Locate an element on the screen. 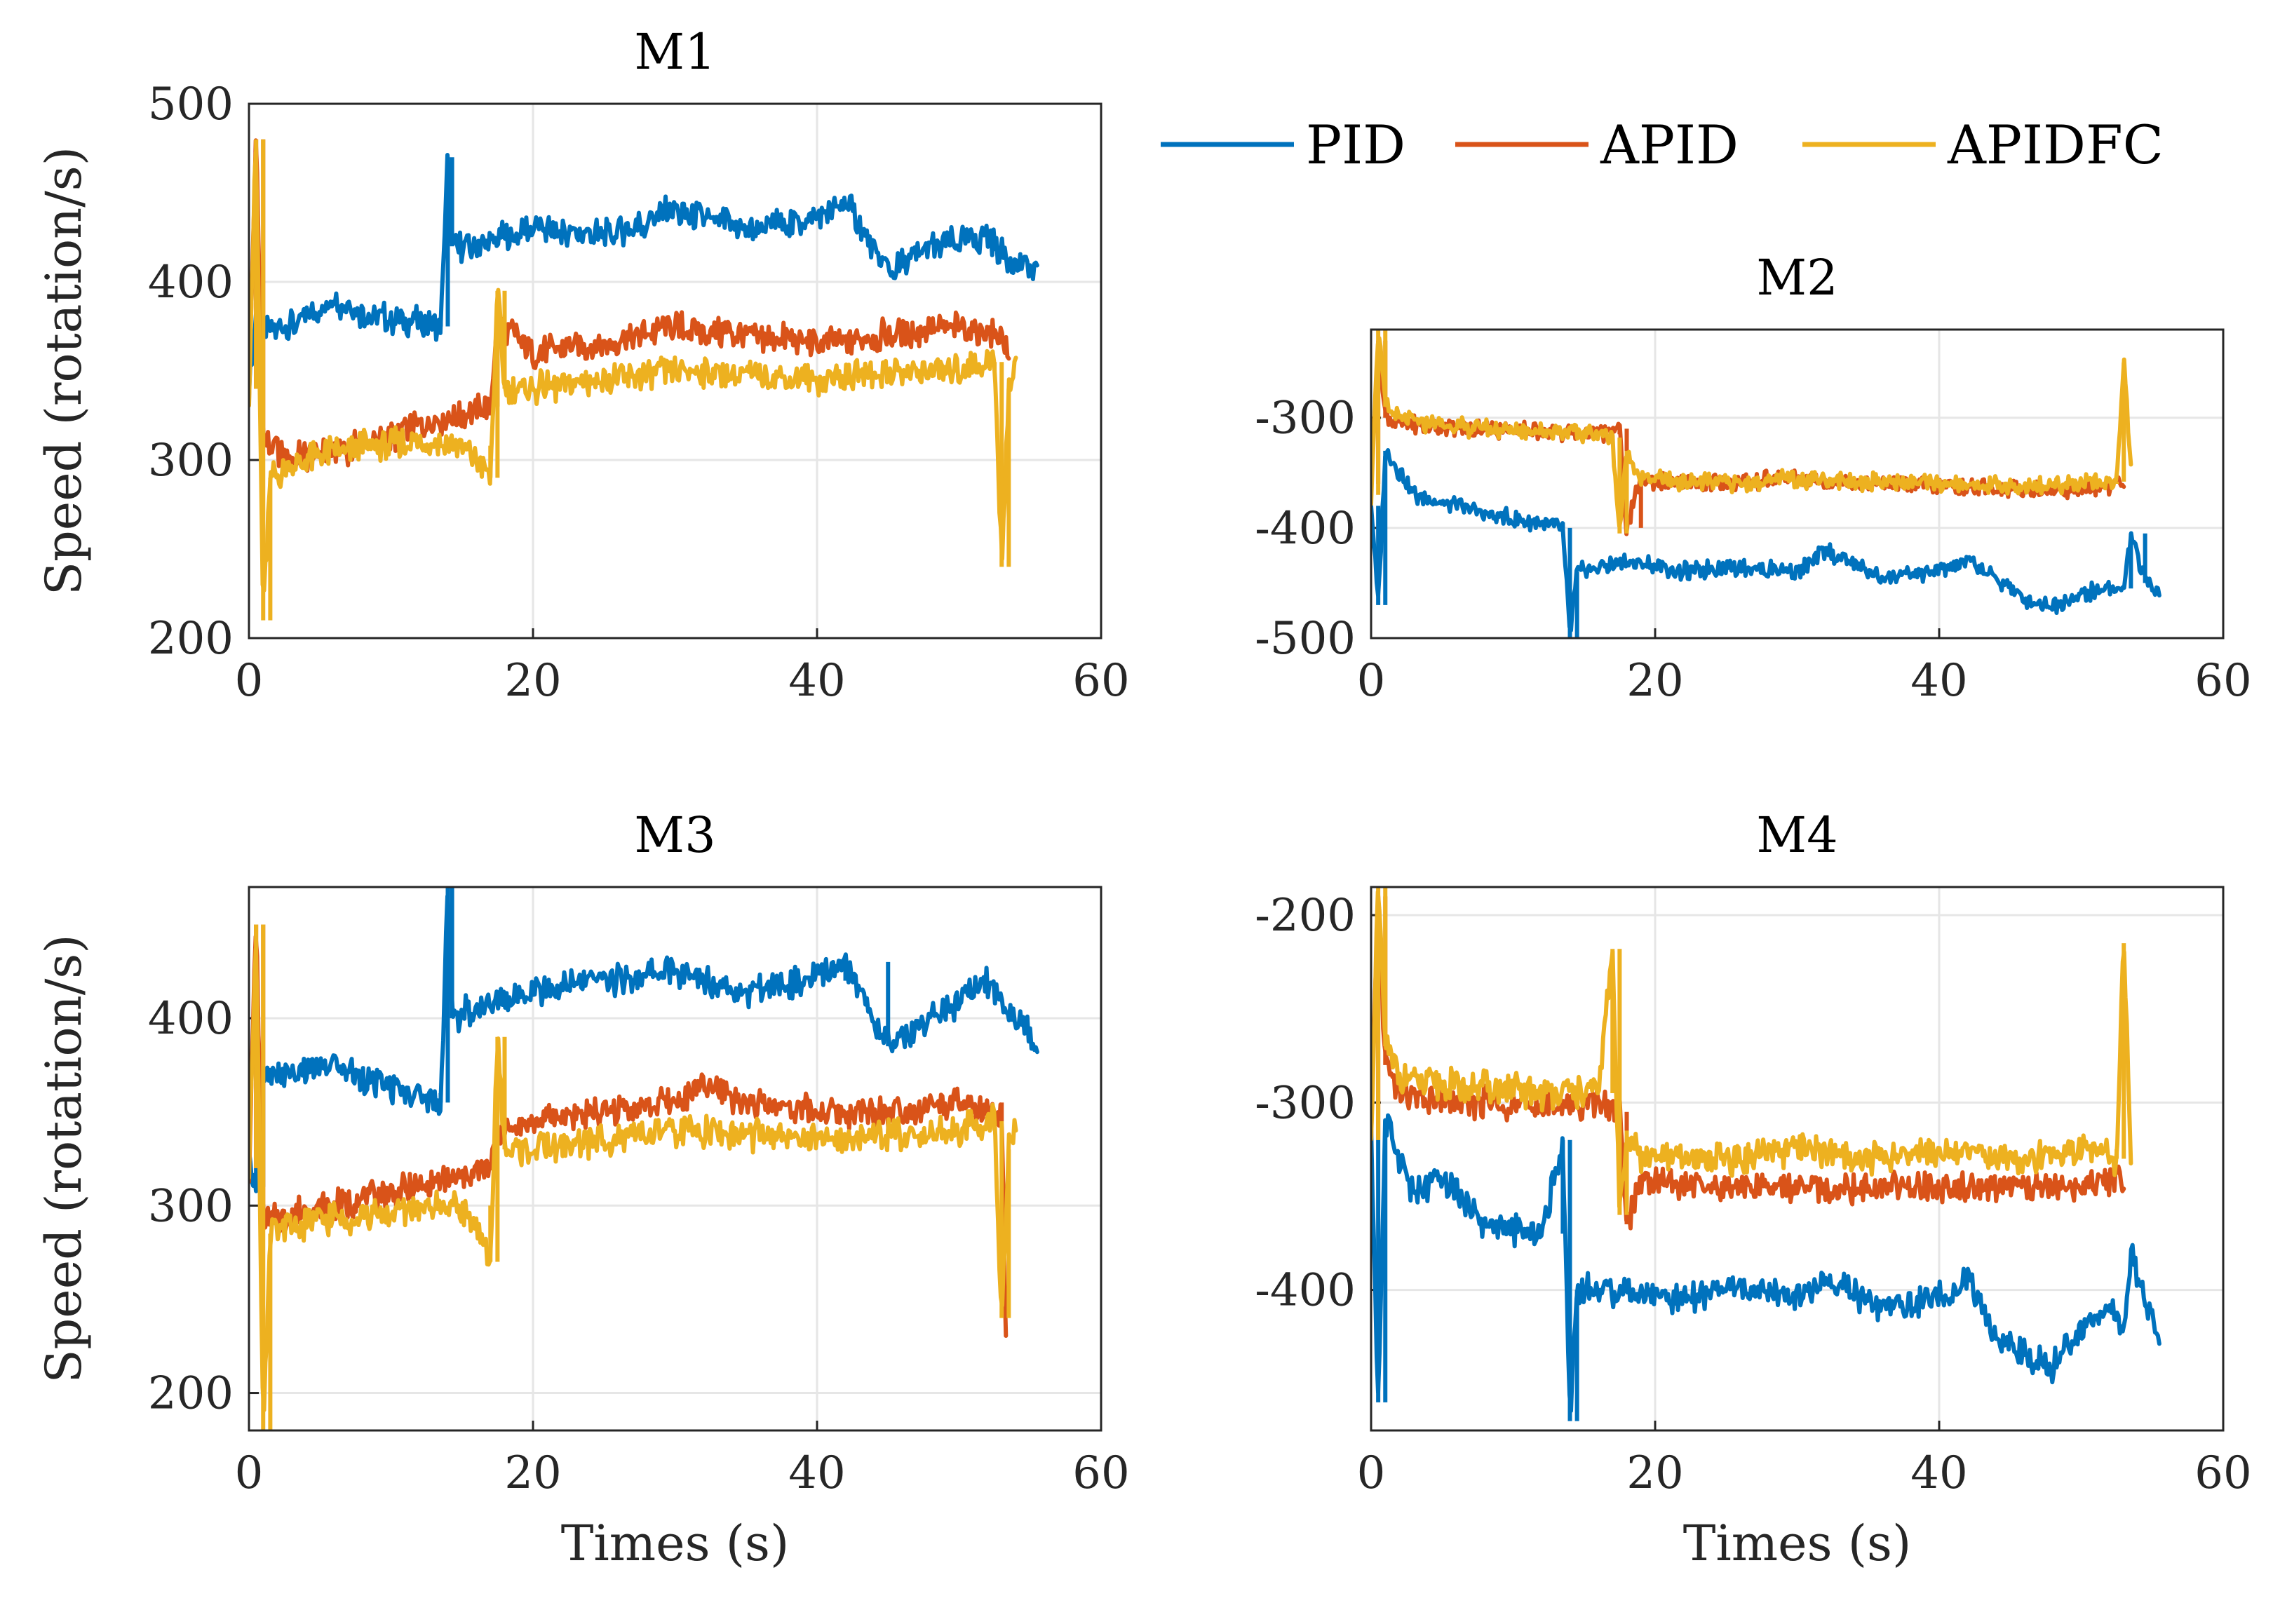 The width and height of the screenshot is (2273, 1624). legend-label-apid: APID is located at coordinates (1669, 145).